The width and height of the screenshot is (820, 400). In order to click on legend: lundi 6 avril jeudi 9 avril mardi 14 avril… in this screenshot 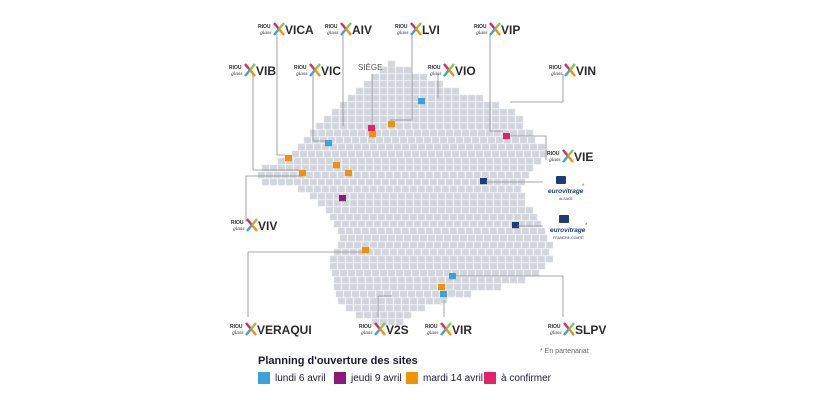, I will do `click(405, 378)`.